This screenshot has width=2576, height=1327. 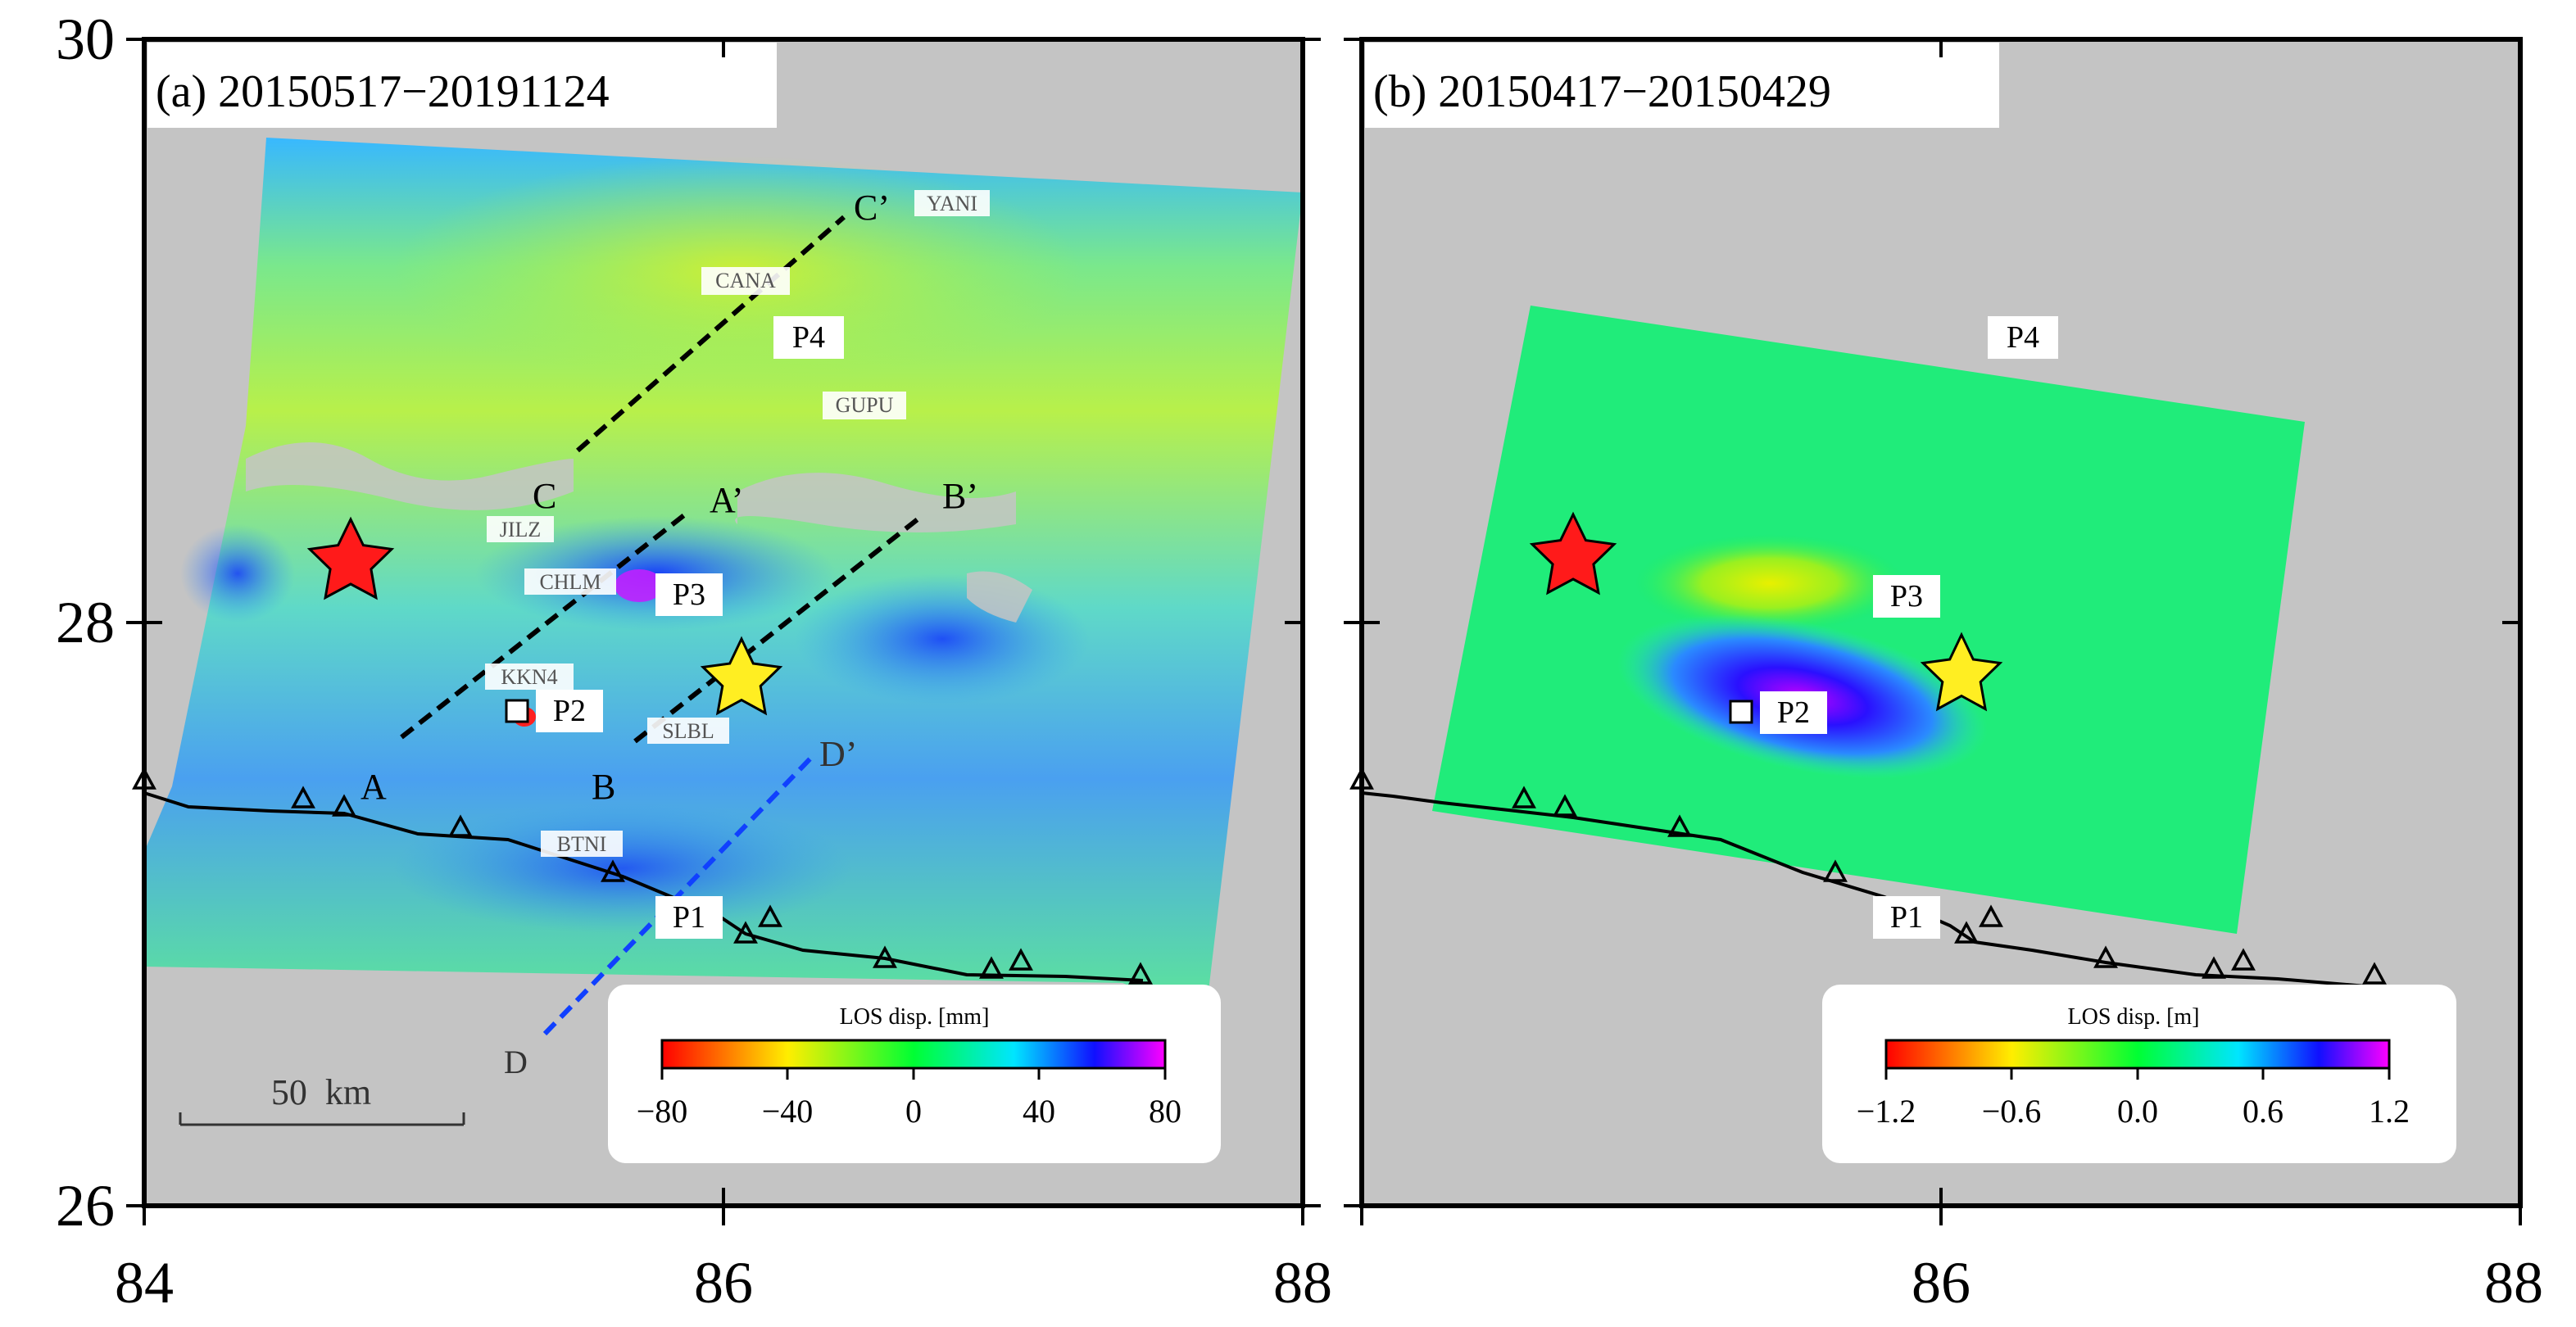 I want to click on y-tick-label: 28, so click(x=85, y=622).